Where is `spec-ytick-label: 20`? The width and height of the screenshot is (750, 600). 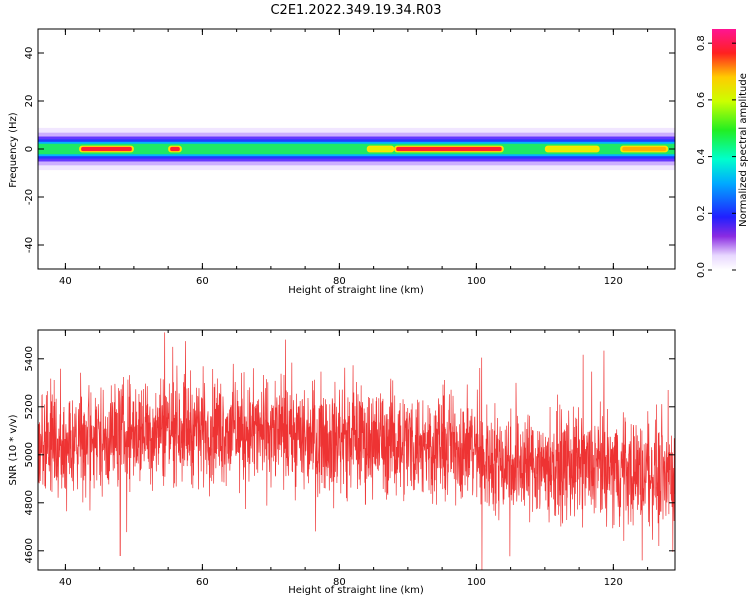
spec-ytick-label: 20 is located at coordinates (29, 101).